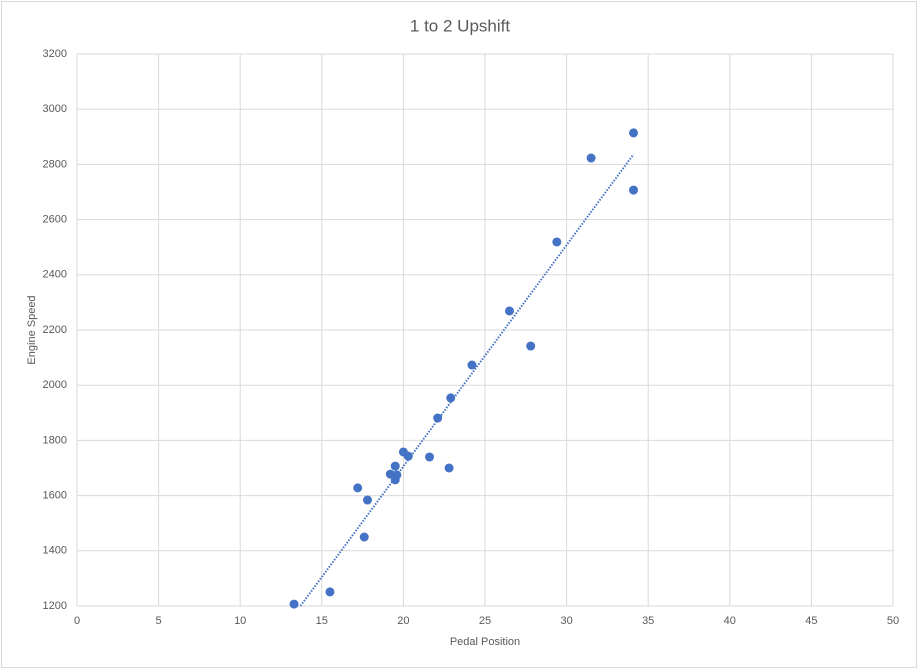 This screenshot has width=920, height=671. Describe the element at coordinates (55, 164) in the screenshot. I see `y-tick-label: 2800` at that location.